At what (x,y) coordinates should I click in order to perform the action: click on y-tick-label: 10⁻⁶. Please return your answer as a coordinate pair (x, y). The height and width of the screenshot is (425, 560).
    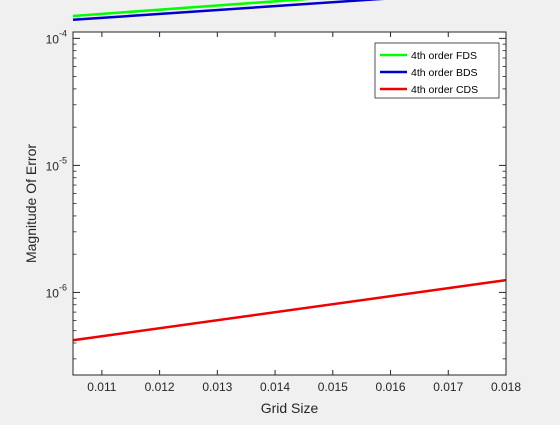
    Looking at the image, I should click on (56, 291).